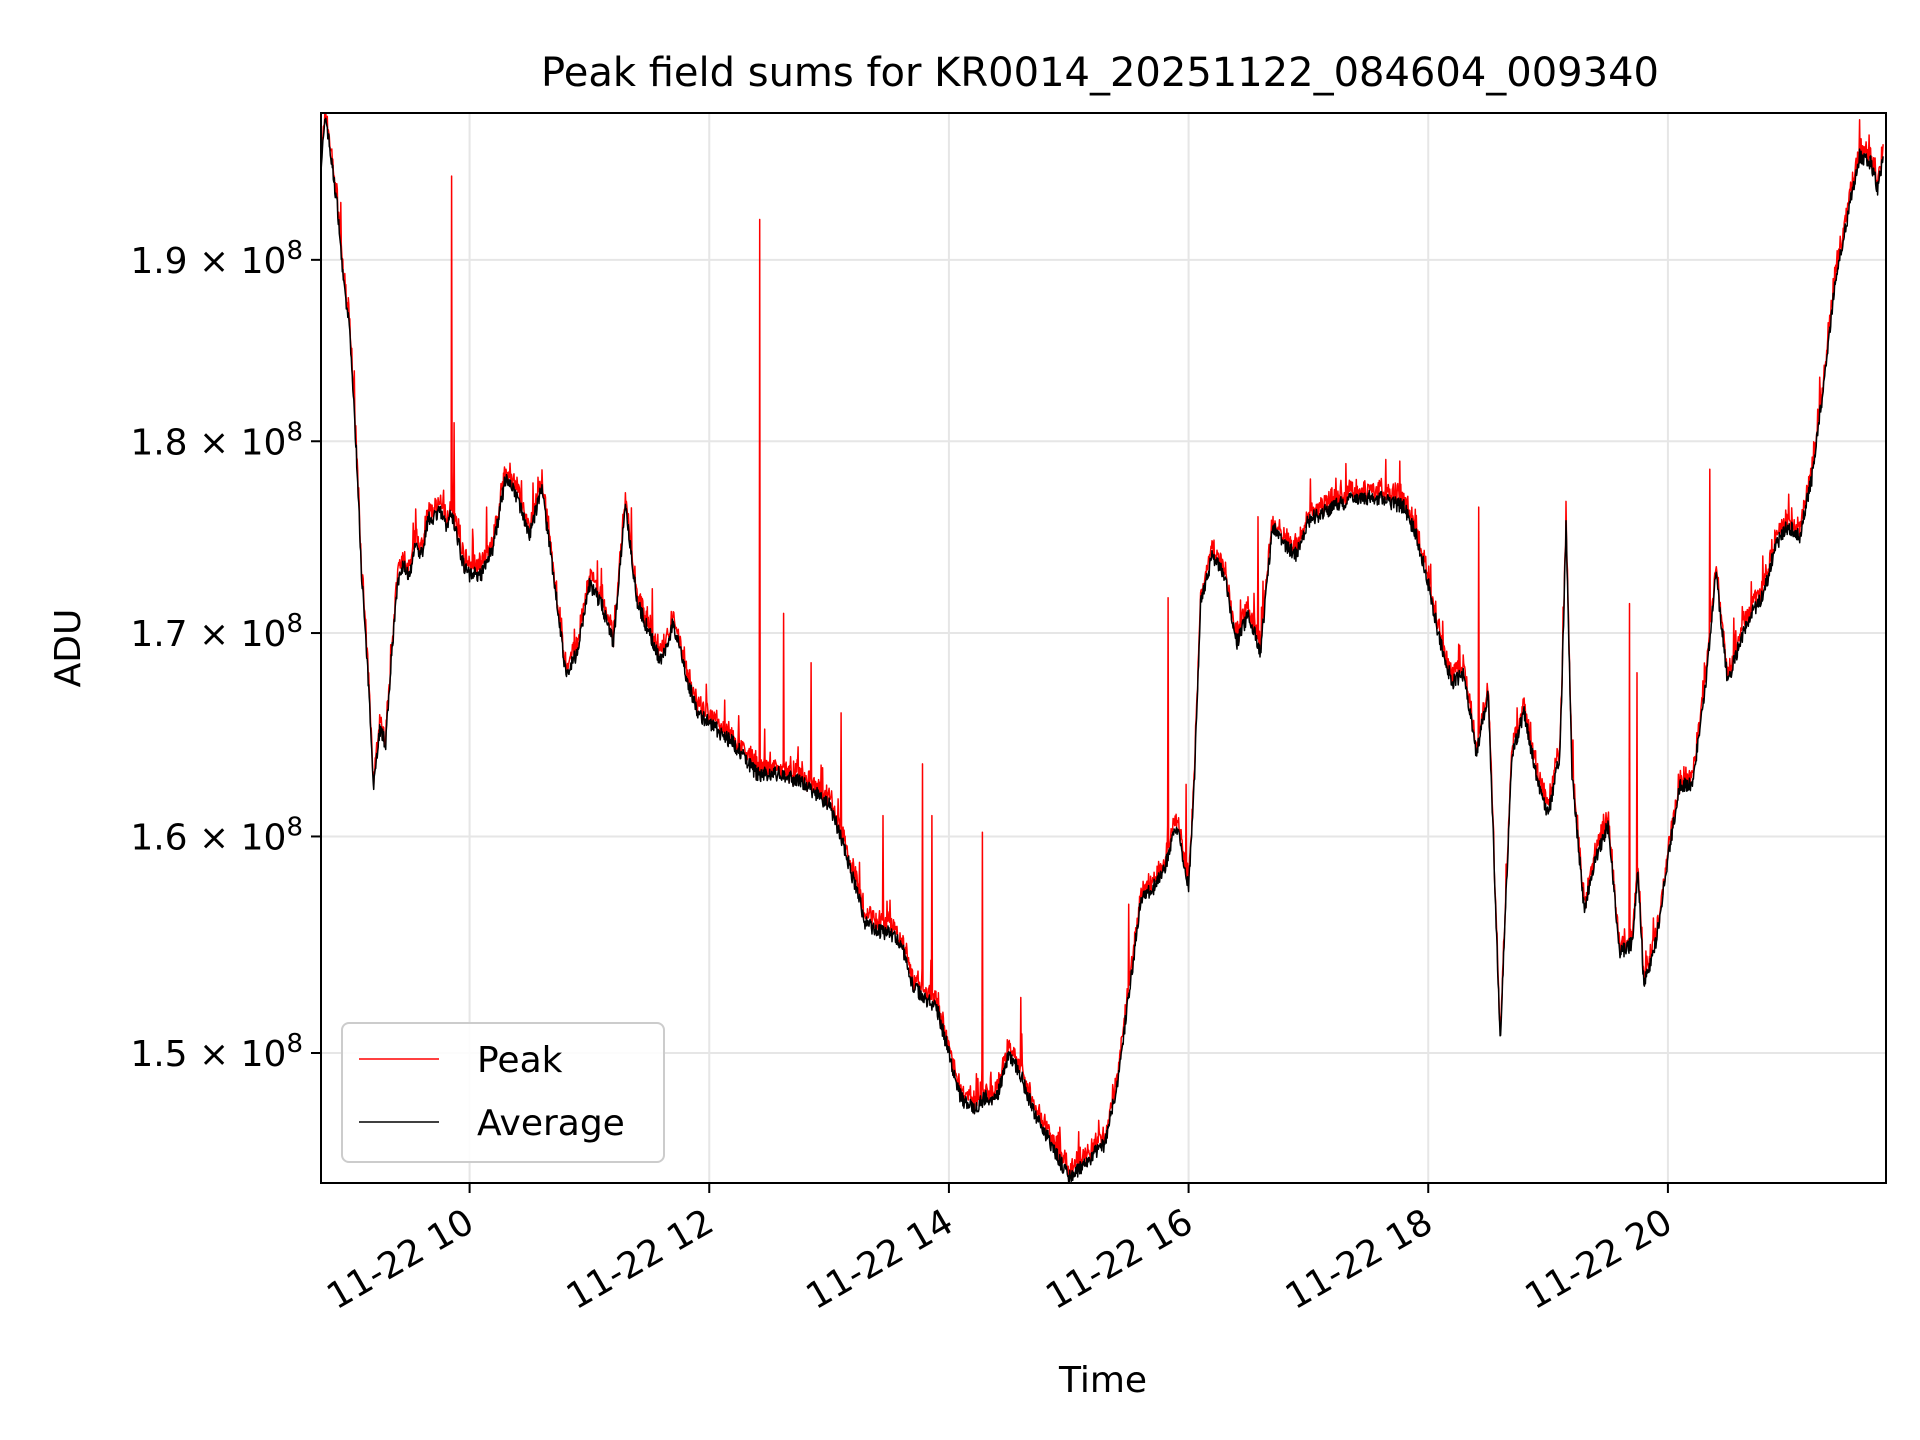 This screenshot has width=1920, height=1440. What do you see at coordinates (216, 259) in the screenshot?
I see `y-tick-label: 1.9 × 108` at bounding box center [216, 259].